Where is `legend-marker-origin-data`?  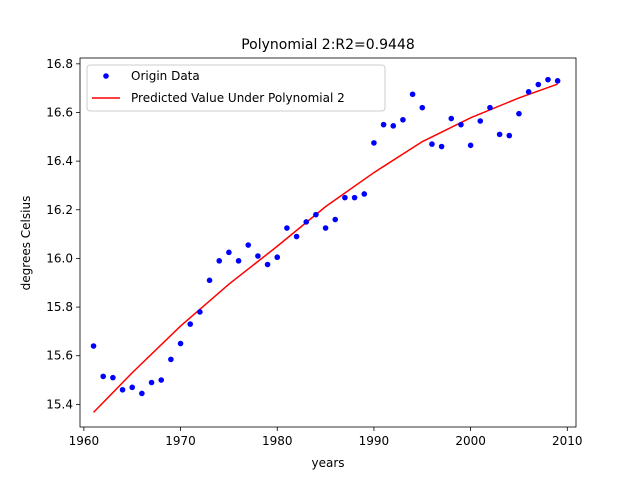 legend-marker-origin-data is located at coordinates (106, 76).